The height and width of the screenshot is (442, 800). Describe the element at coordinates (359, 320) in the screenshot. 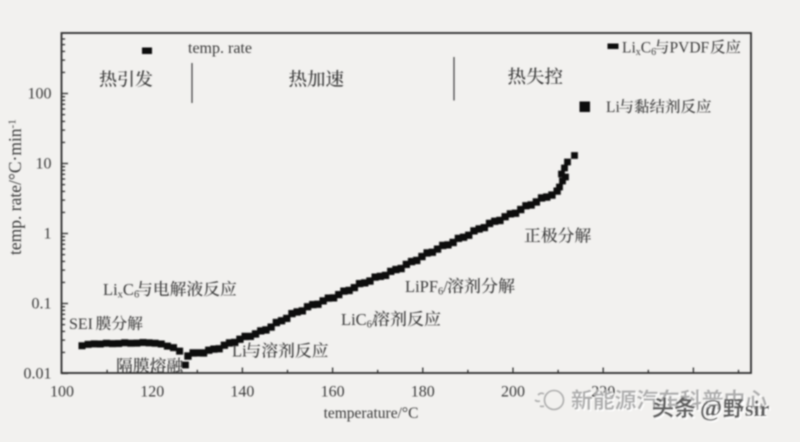

I see `svg-text: LiC6/` at that location.